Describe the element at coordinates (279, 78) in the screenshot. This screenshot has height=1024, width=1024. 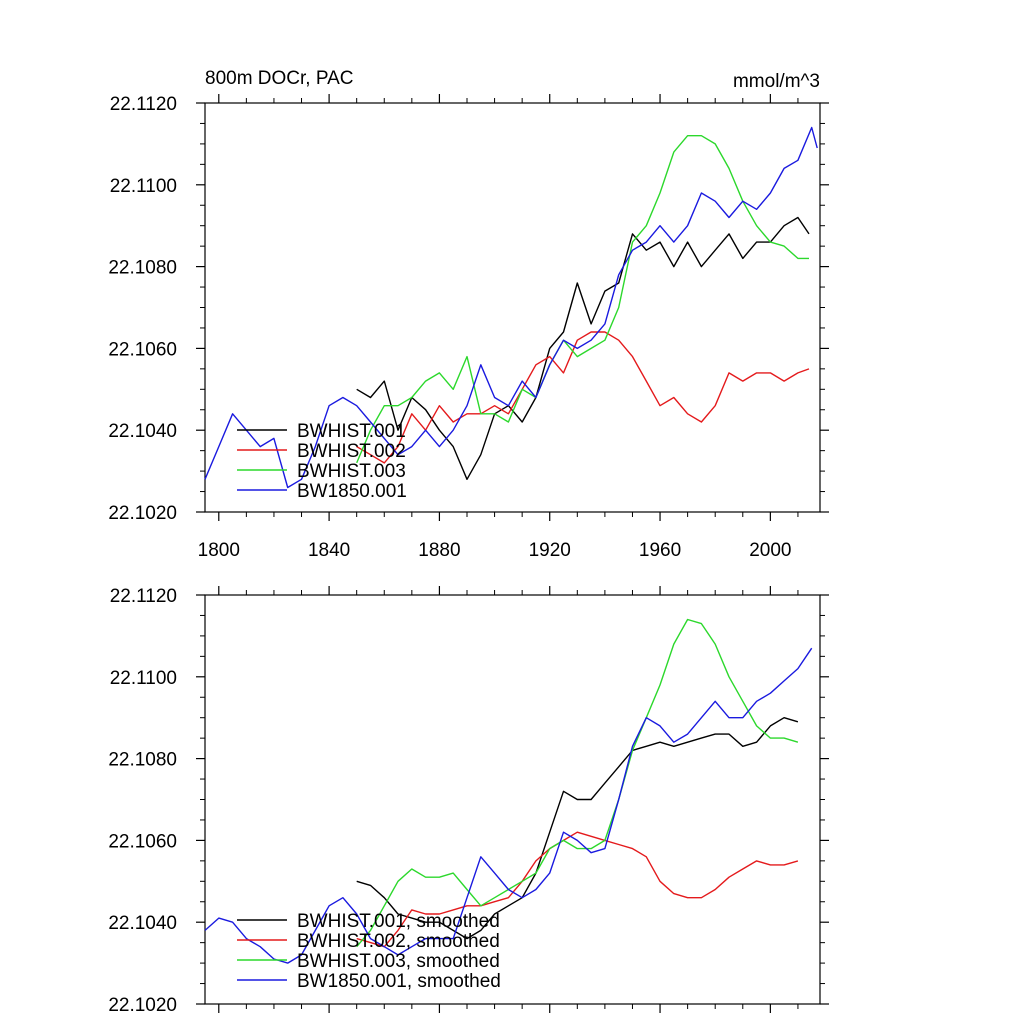
I see `chart-title-left: 800m DOCr, PAC` at that location.